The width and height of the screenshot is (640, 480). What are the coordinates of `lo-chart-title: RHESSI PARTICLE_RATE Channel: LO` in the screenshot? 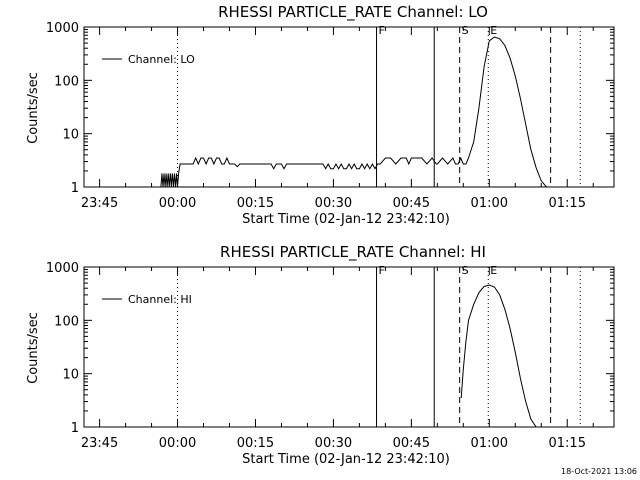 It's located at (353, 12).